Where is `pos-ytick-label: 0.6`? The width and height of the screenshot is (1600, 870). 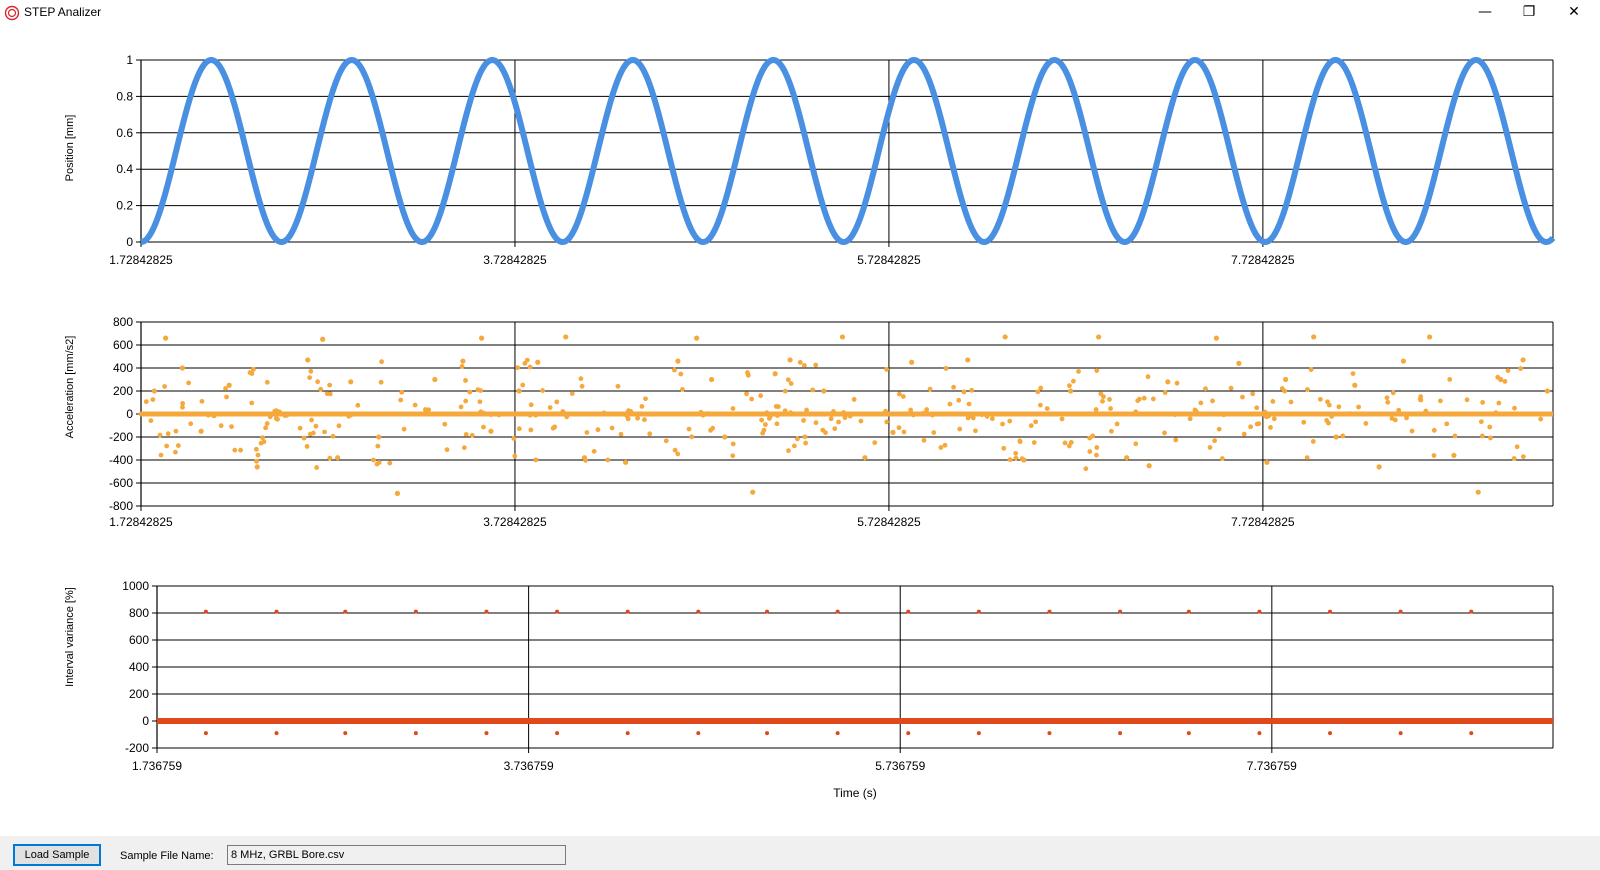
pos-ytick-label: 0.6 is located at coordinates (124, 133).